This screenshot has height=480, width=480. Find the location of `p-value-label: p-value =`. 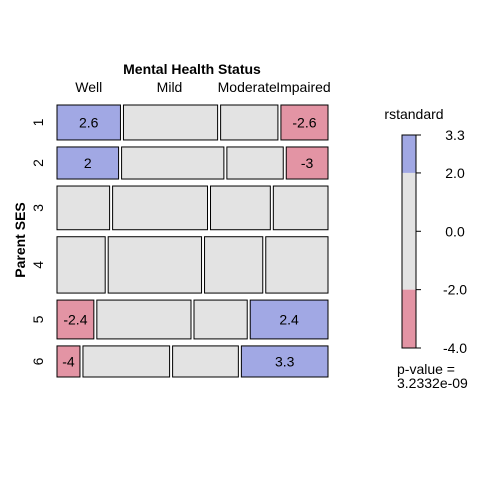

p-value-label: p-value = is located at coordinates (426, 369).